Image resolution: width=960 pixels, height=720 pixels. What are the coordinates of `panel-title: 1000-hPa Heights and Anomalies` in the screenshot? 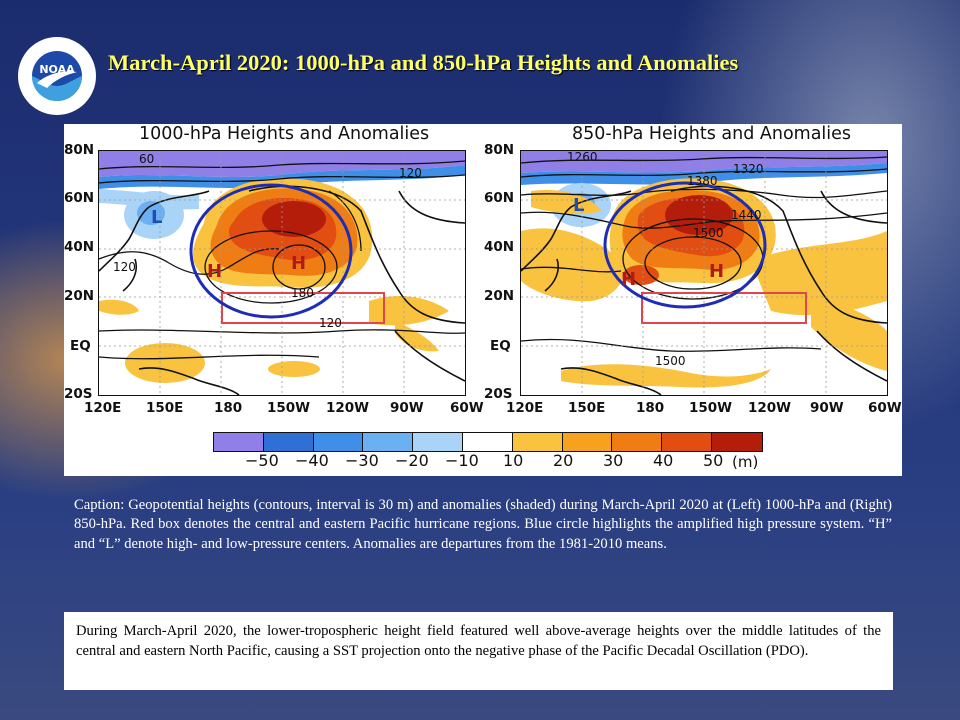 It's located at (284, 134).